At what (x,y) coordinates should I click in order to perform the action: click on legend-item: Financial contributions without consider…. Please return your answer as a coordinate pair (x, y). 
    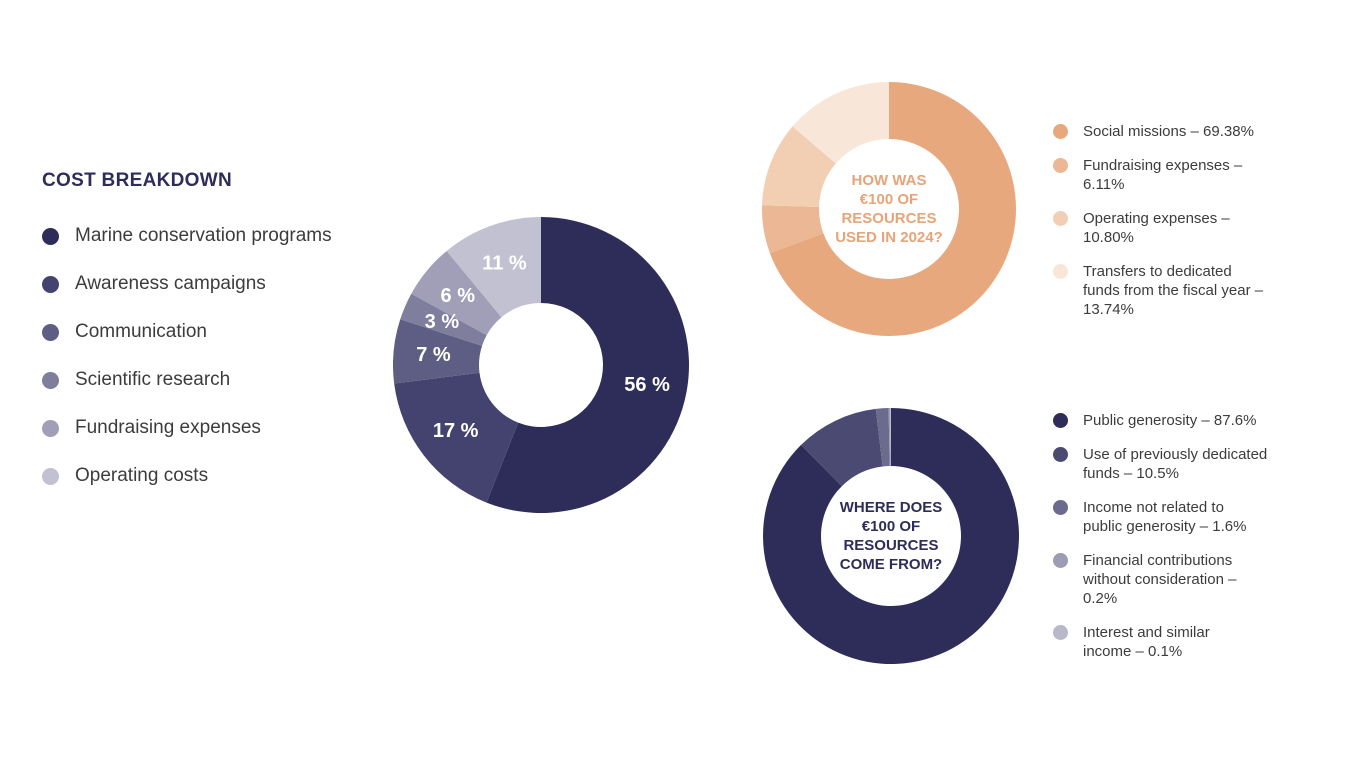
    Looking at the image, I should click on (1178, 579).